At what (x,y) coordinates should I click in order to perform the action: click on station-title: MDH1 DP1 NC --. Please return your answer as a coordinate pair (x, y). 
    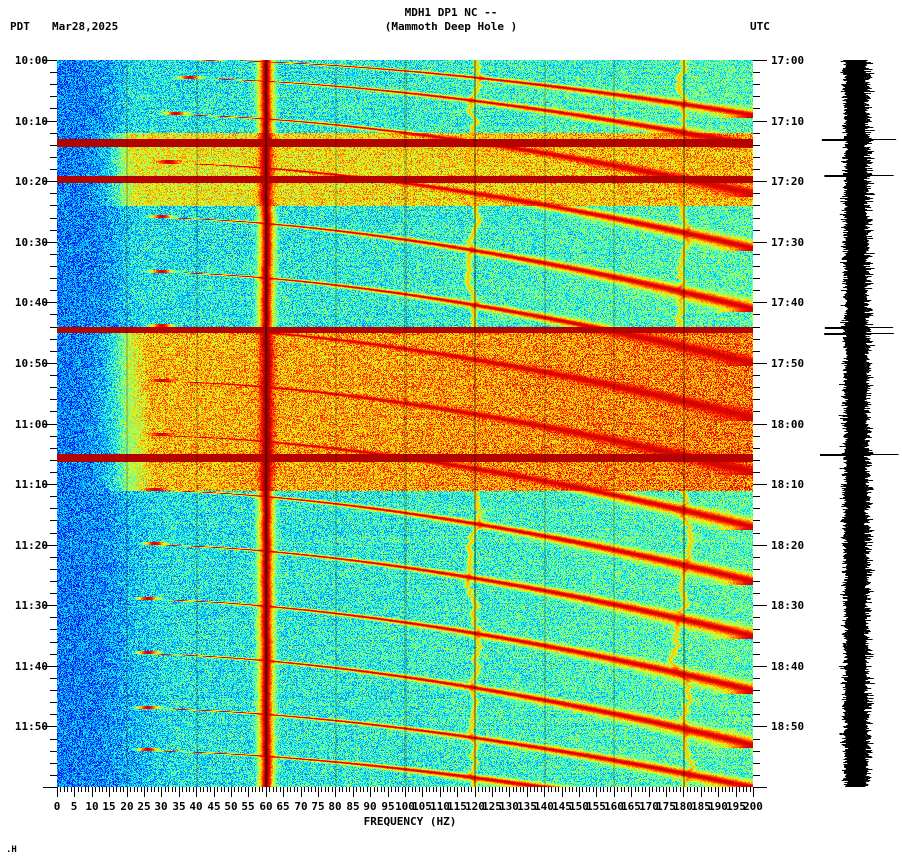
    Looking at the image, I should click on (451, 12).